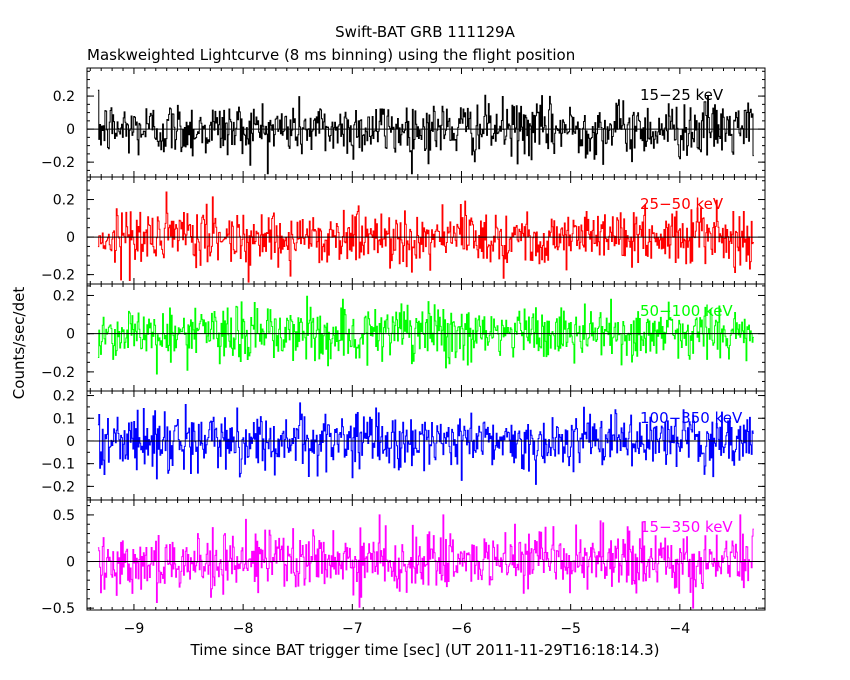 The height and width of the screenshot is (680, 850). What do you see at coordinates (686, 311) in the screenshot?
I see `band-label: 50−100 keV` at bounding box center [686, 311].